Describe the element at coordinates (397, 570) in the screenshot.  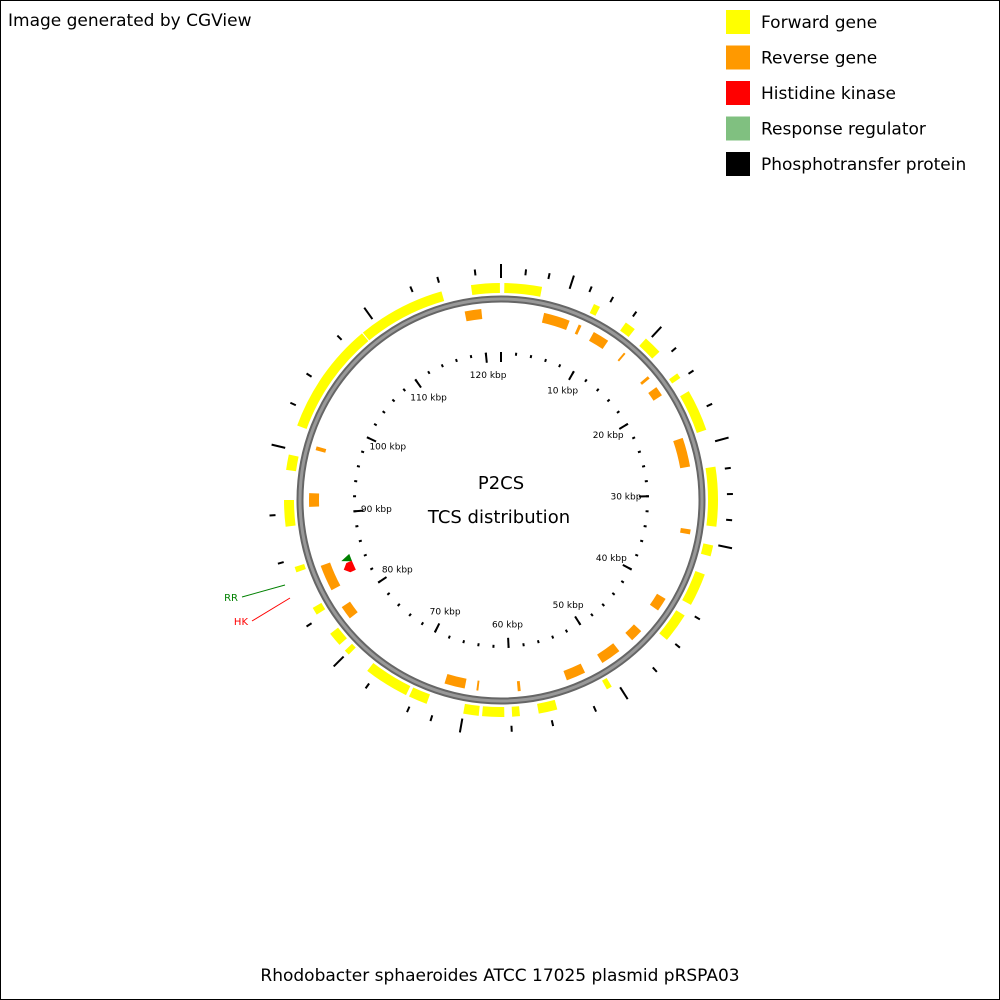
I see `tick-label: 80 kbp` at that location.